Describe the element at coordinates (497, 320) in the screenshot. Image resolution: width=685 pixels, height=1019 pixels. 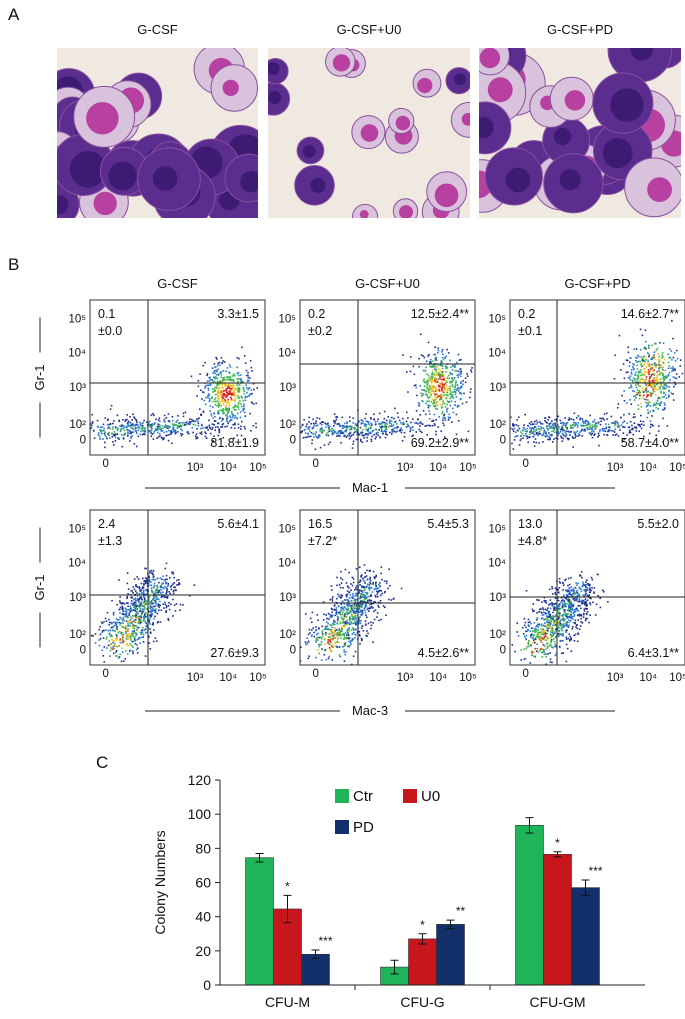
I see `y-tick-label: 10⁵` at that location.